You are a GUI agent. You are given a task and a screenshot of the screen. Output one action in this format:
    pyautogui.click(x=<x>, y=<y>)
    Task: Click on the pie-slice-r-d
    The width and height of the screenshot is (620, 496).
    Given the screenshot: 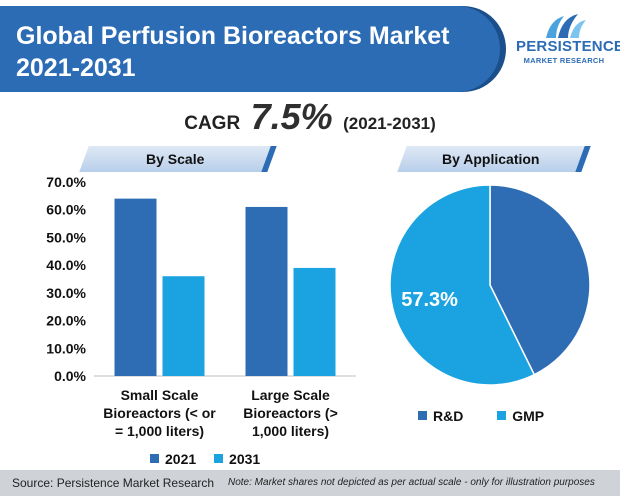 What is the action you would take?
    pyautogui.click(x=540, y=280)
    